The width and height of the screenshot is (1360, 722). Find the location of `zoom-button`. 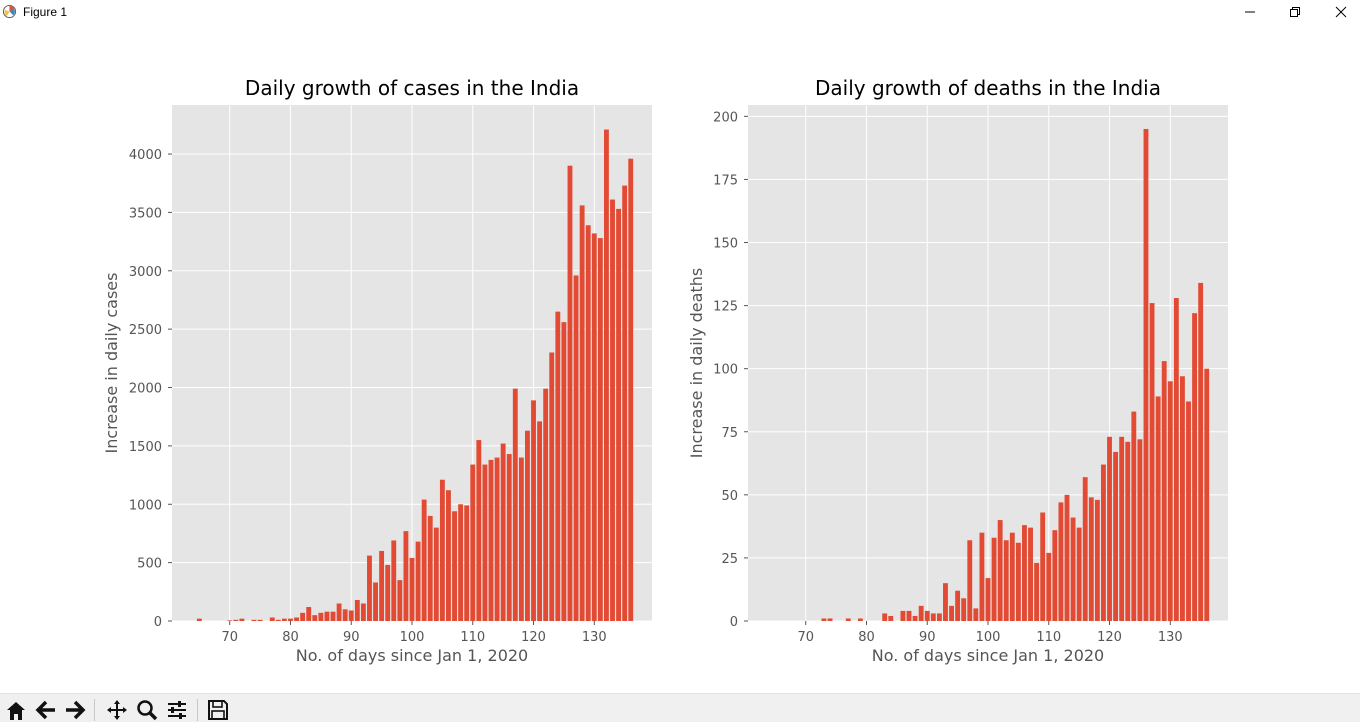

zoom-button is located at coordinates (147, 710).